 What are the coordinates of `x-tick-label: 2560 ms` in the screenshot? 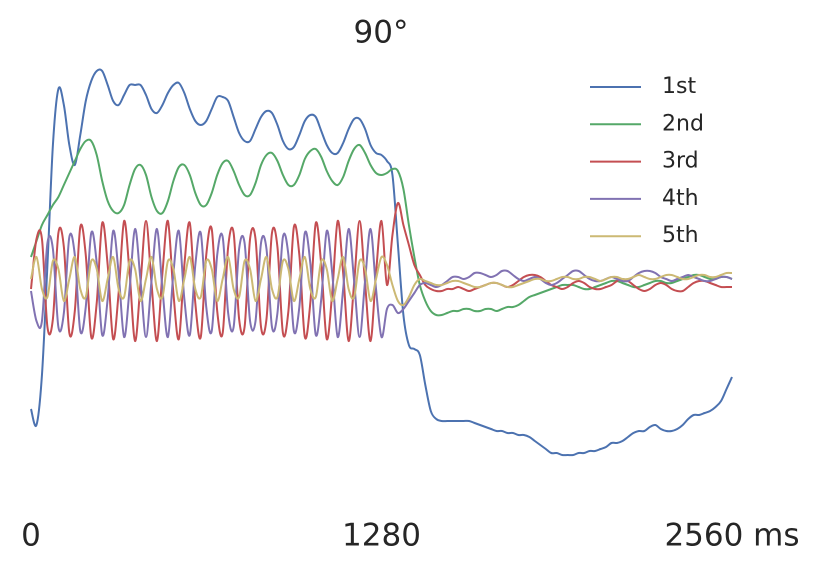 It's located at (731, 536).